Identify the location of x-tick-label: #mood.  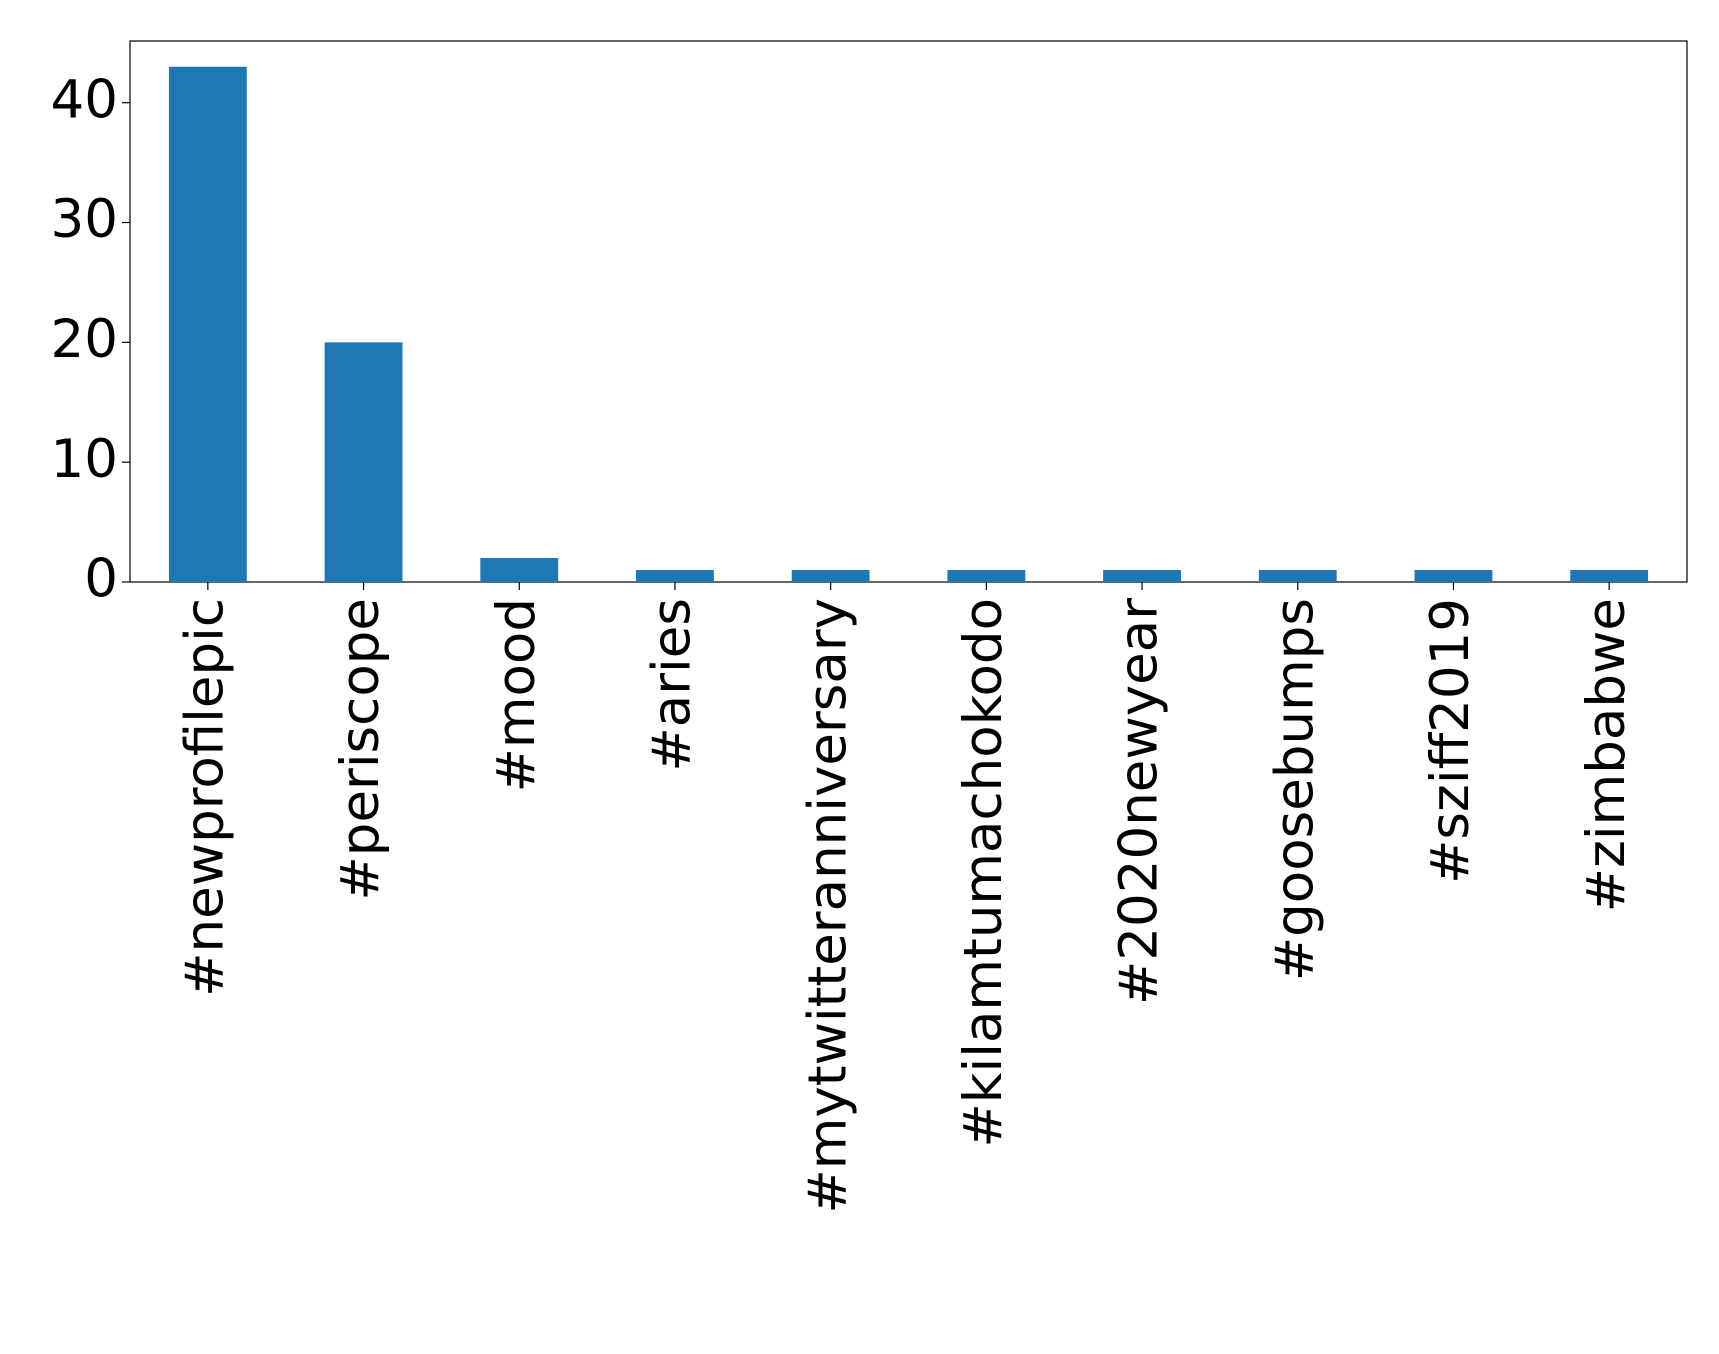
(516, 695).